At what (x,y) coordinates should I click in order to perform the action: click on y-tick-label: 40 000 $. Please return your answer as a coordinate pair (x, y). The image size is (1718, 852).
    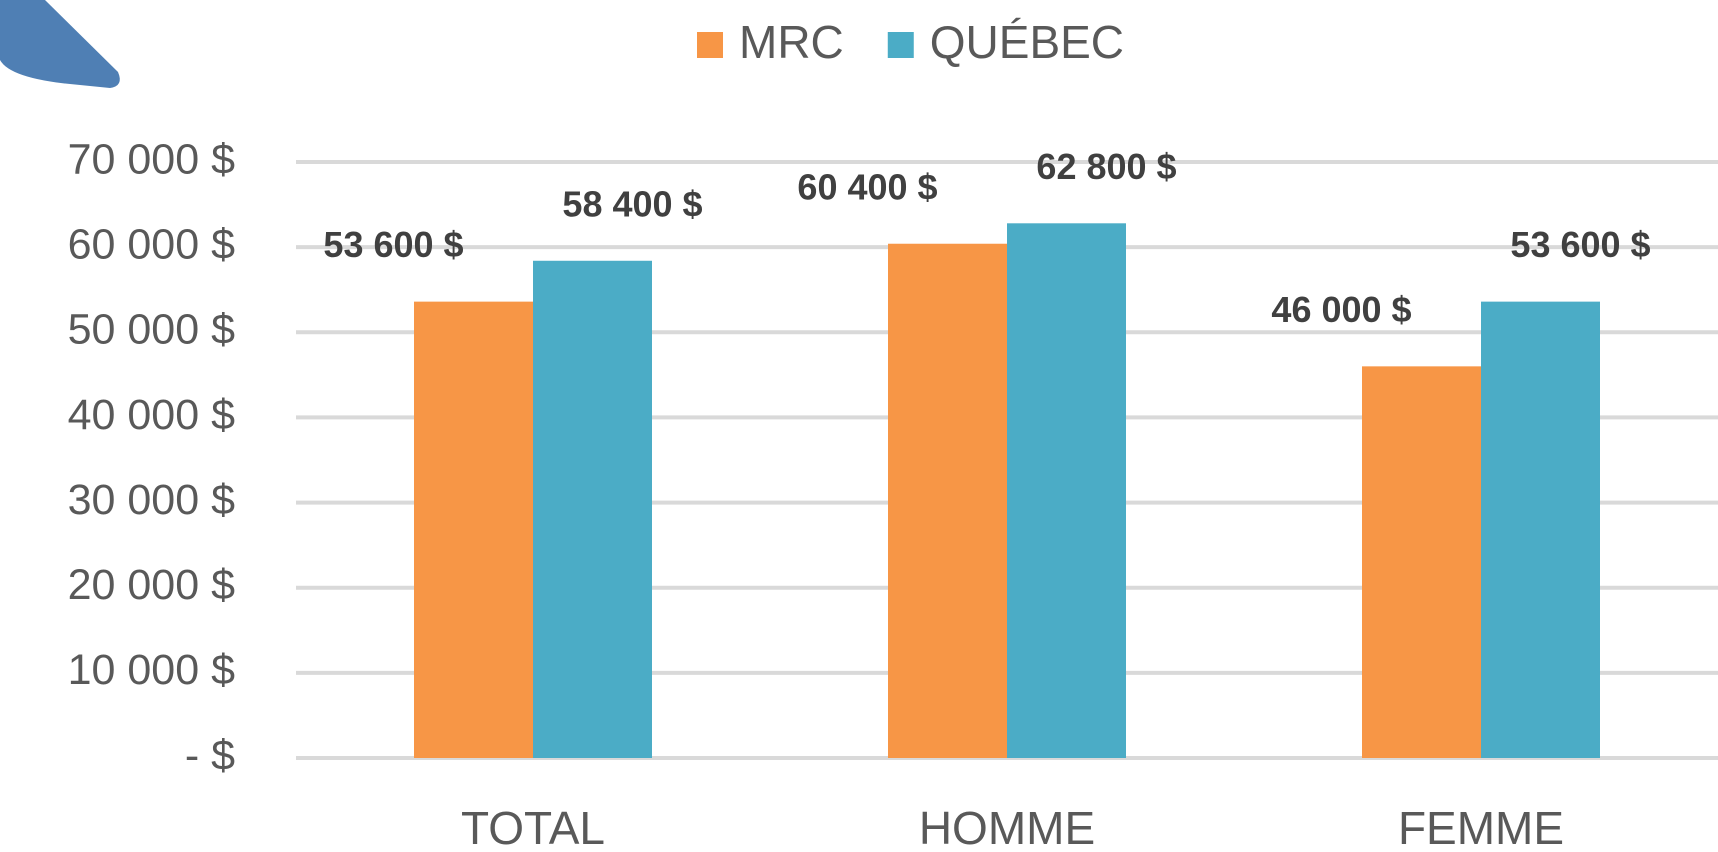
    Looking at the image, I should click on (151, 415).